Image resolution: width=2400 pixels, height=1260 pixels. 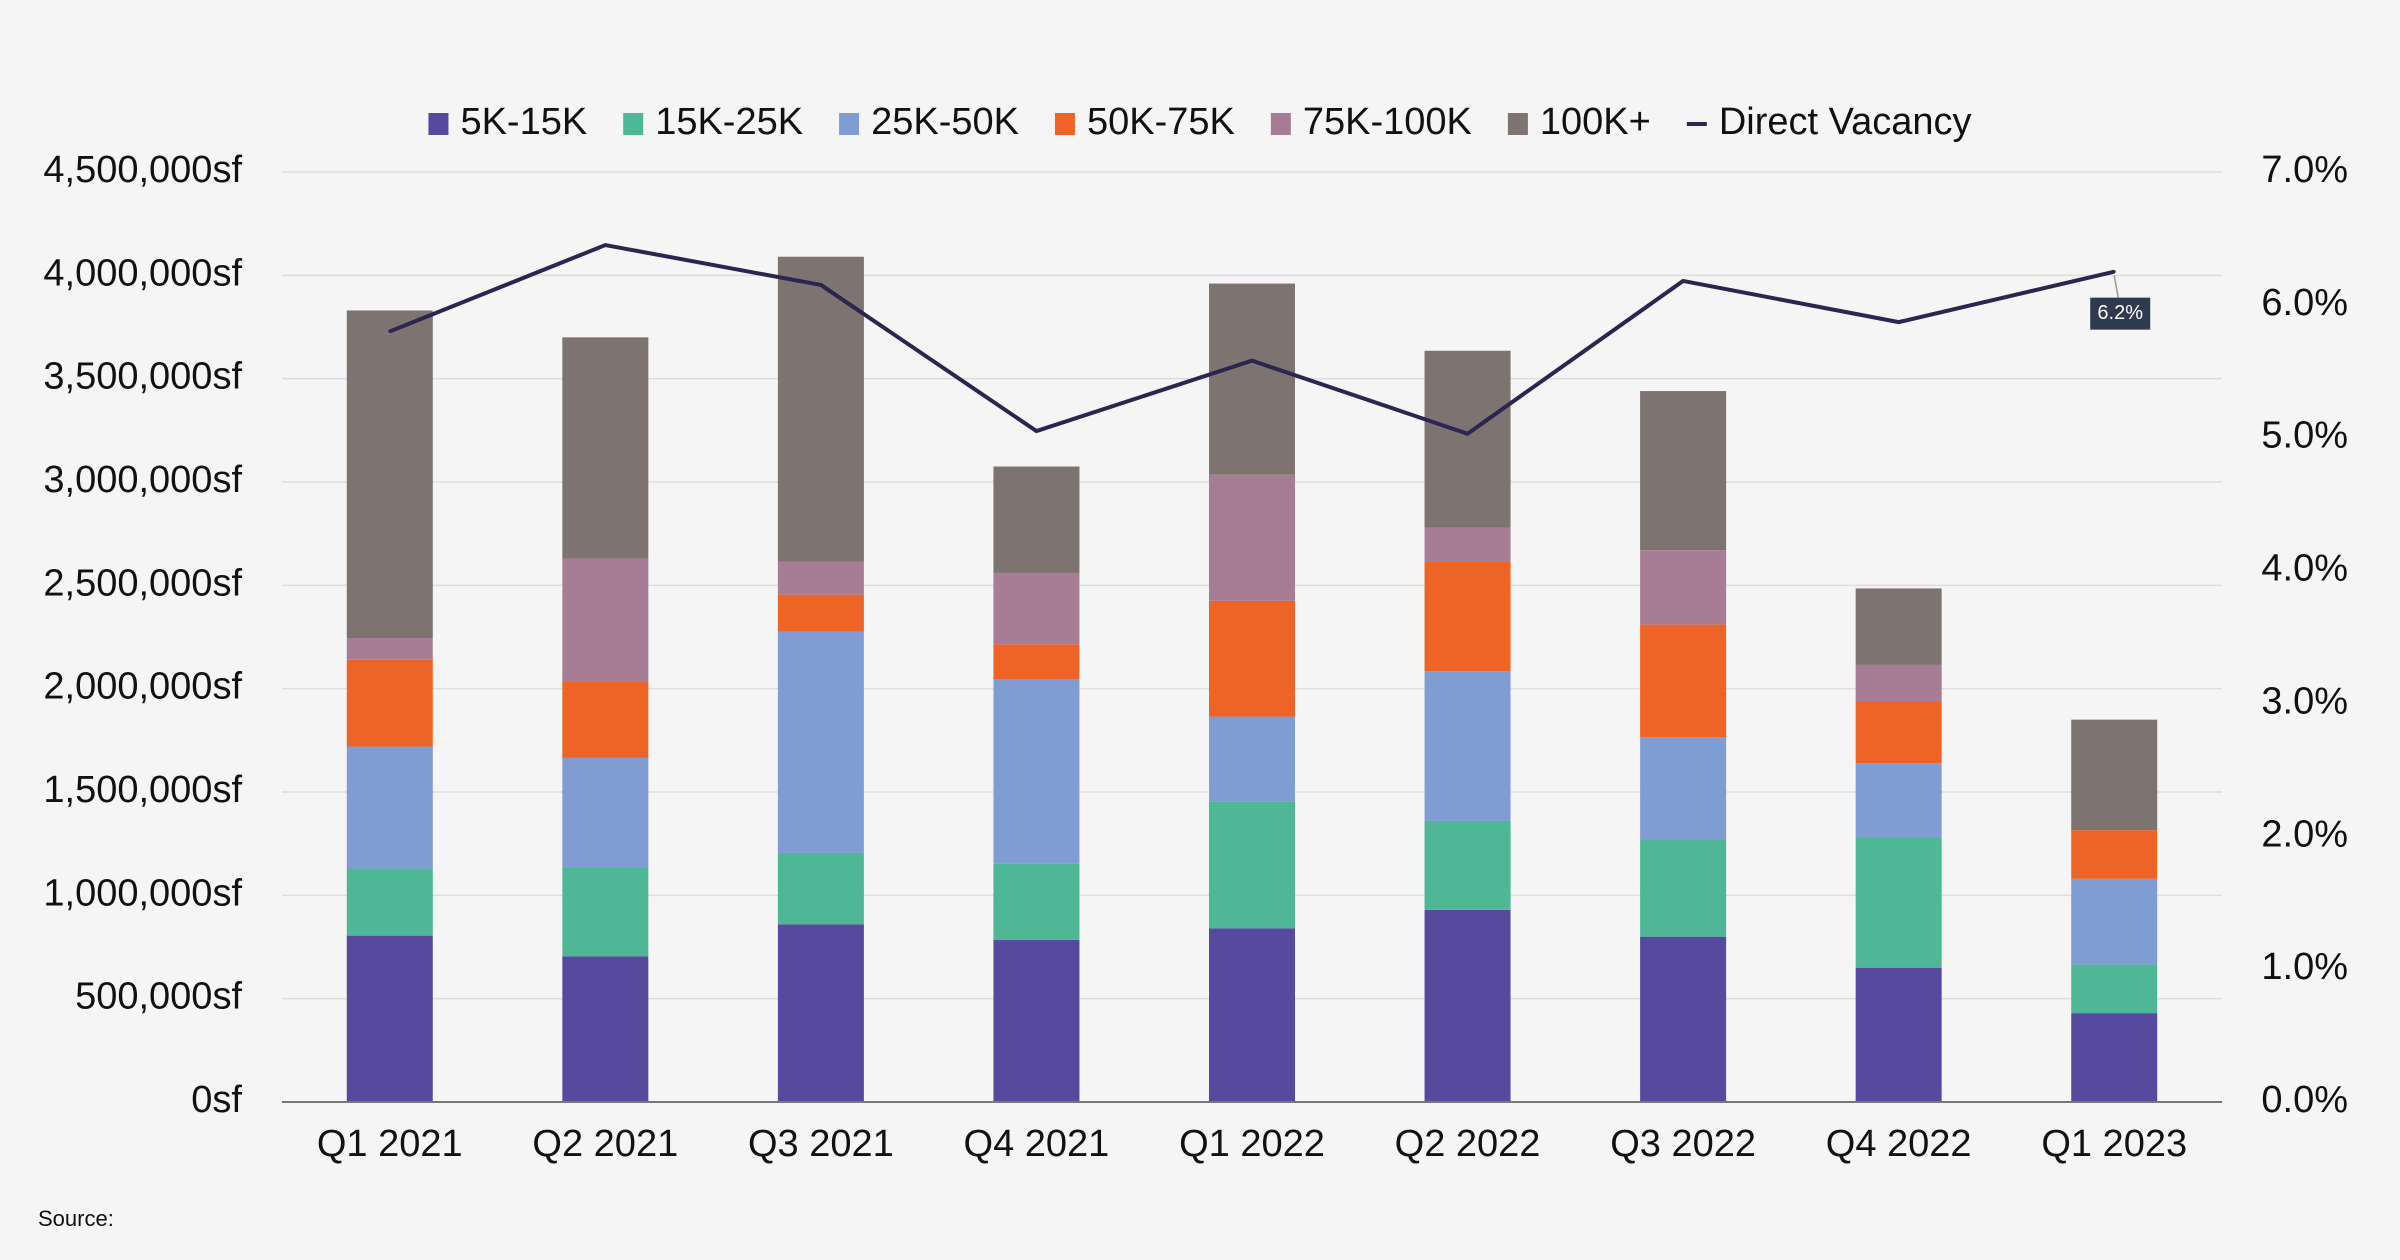 I want to click on y-left-tick-label: 0sf, so click(x=216, y=1100).